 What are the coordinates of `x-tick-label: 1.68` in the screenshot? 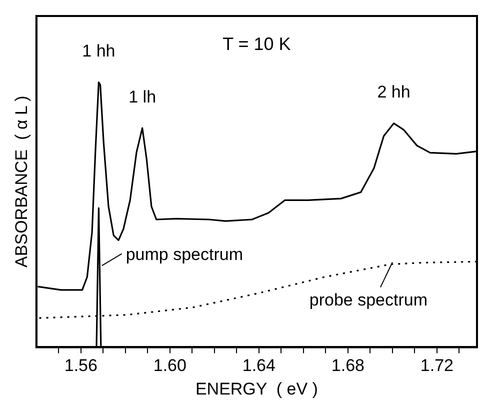 It's located at (347, 366).